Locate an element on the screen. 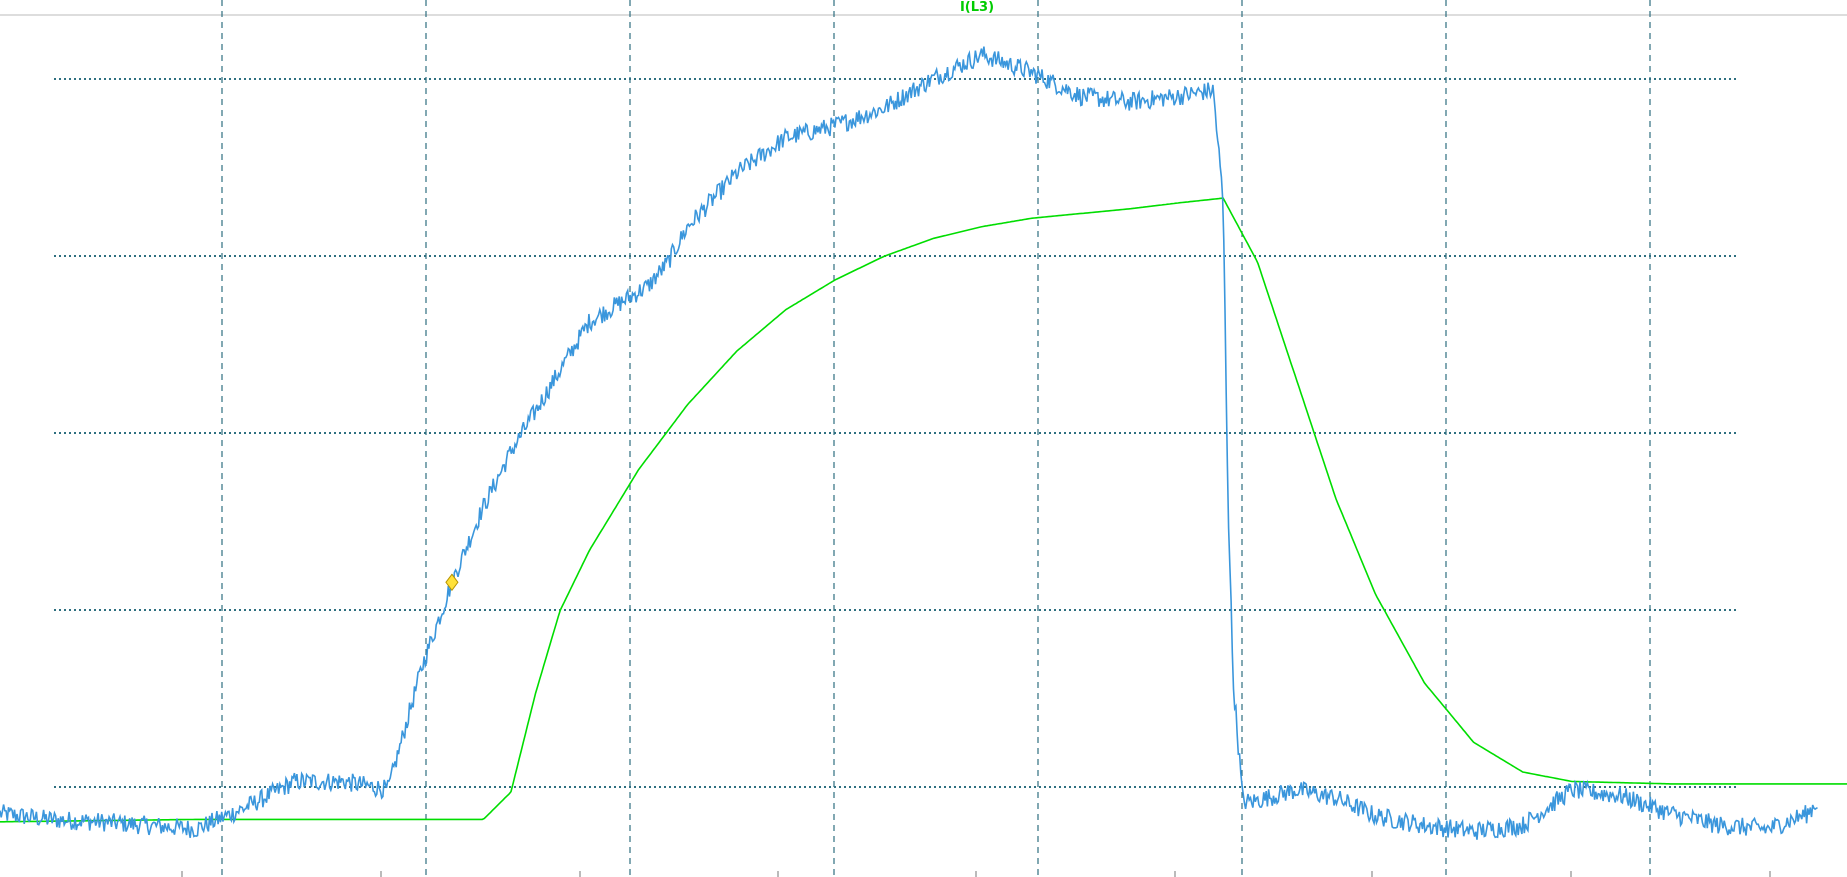 This screenshot has height=877, width=1847. cursor-marker is located at coordinates (452, 582).